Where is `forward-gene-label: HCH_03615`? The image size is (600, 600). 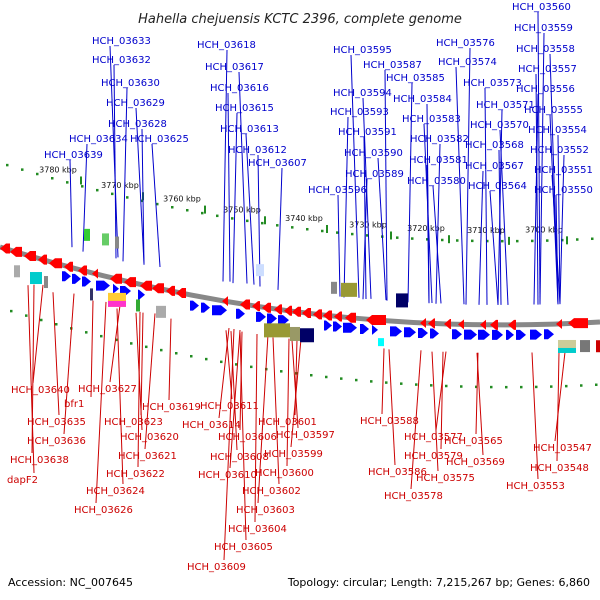 forward-gene-label: HCH_03615 is located at coordinates (244, 108).